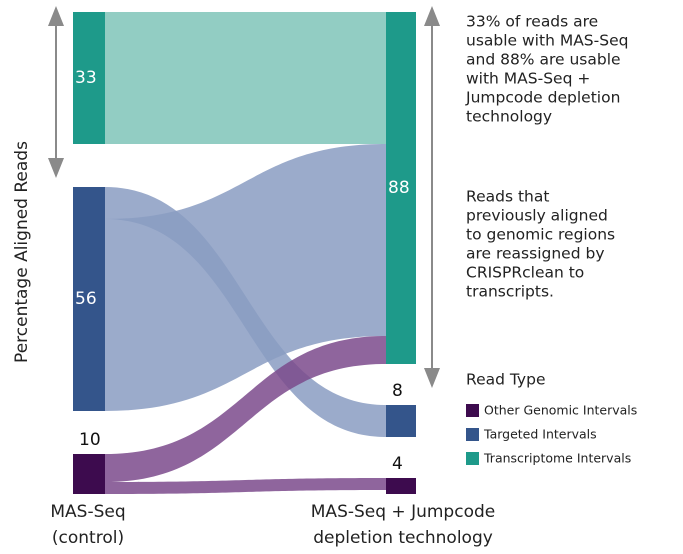 This screenshot has height=554, width=683. I want to click on annotation: CRISPRclean to, so click(525, 273).